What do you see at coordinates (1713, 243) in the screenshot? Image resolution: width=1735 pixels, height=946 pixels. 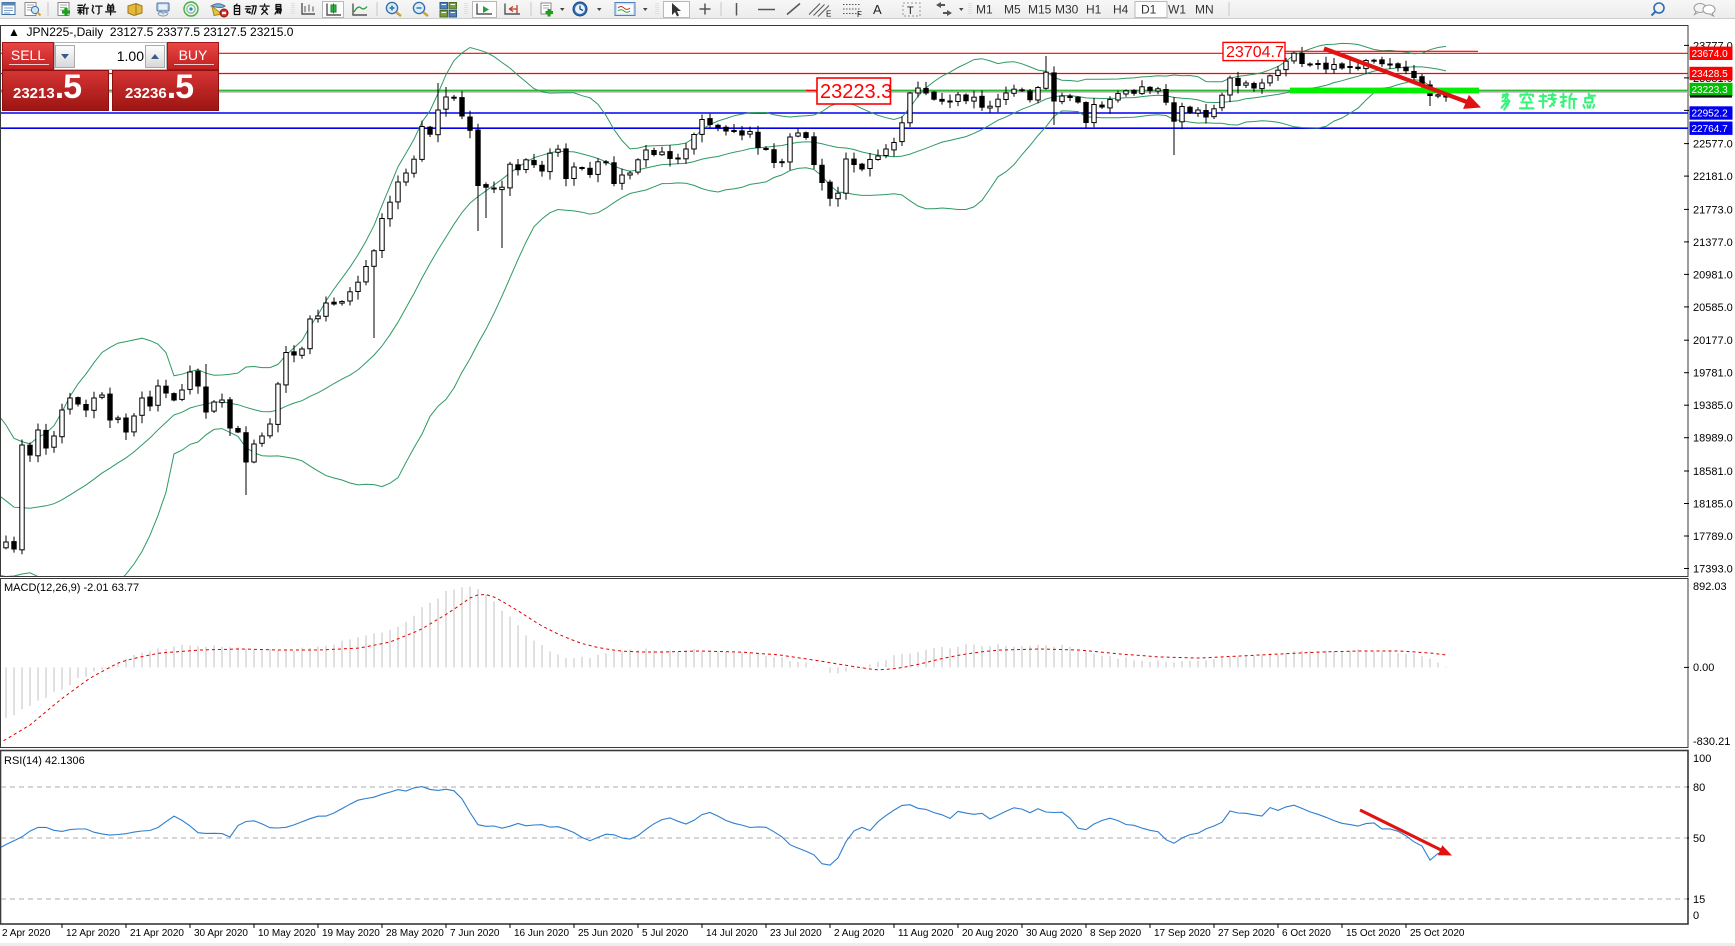 I see `svg-text: 21377.0` at bounding box center [1713, 243].